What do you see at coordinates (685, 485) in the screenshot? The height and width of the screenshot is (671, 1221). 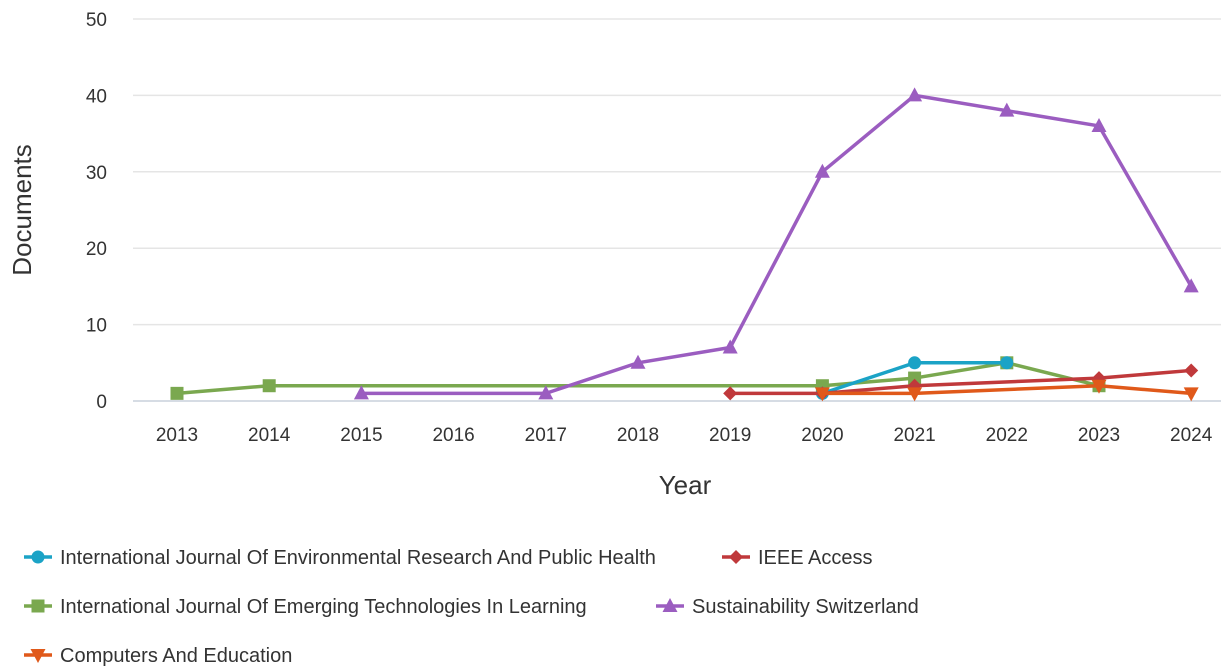 I see `x-axis-title: Year` at bounding box center [685, 485].